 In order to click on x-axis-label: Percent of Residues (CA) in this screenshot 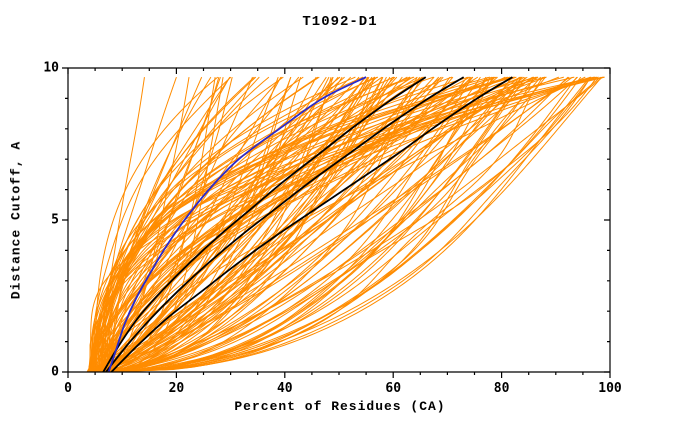, I will do `click(340, 406)`.